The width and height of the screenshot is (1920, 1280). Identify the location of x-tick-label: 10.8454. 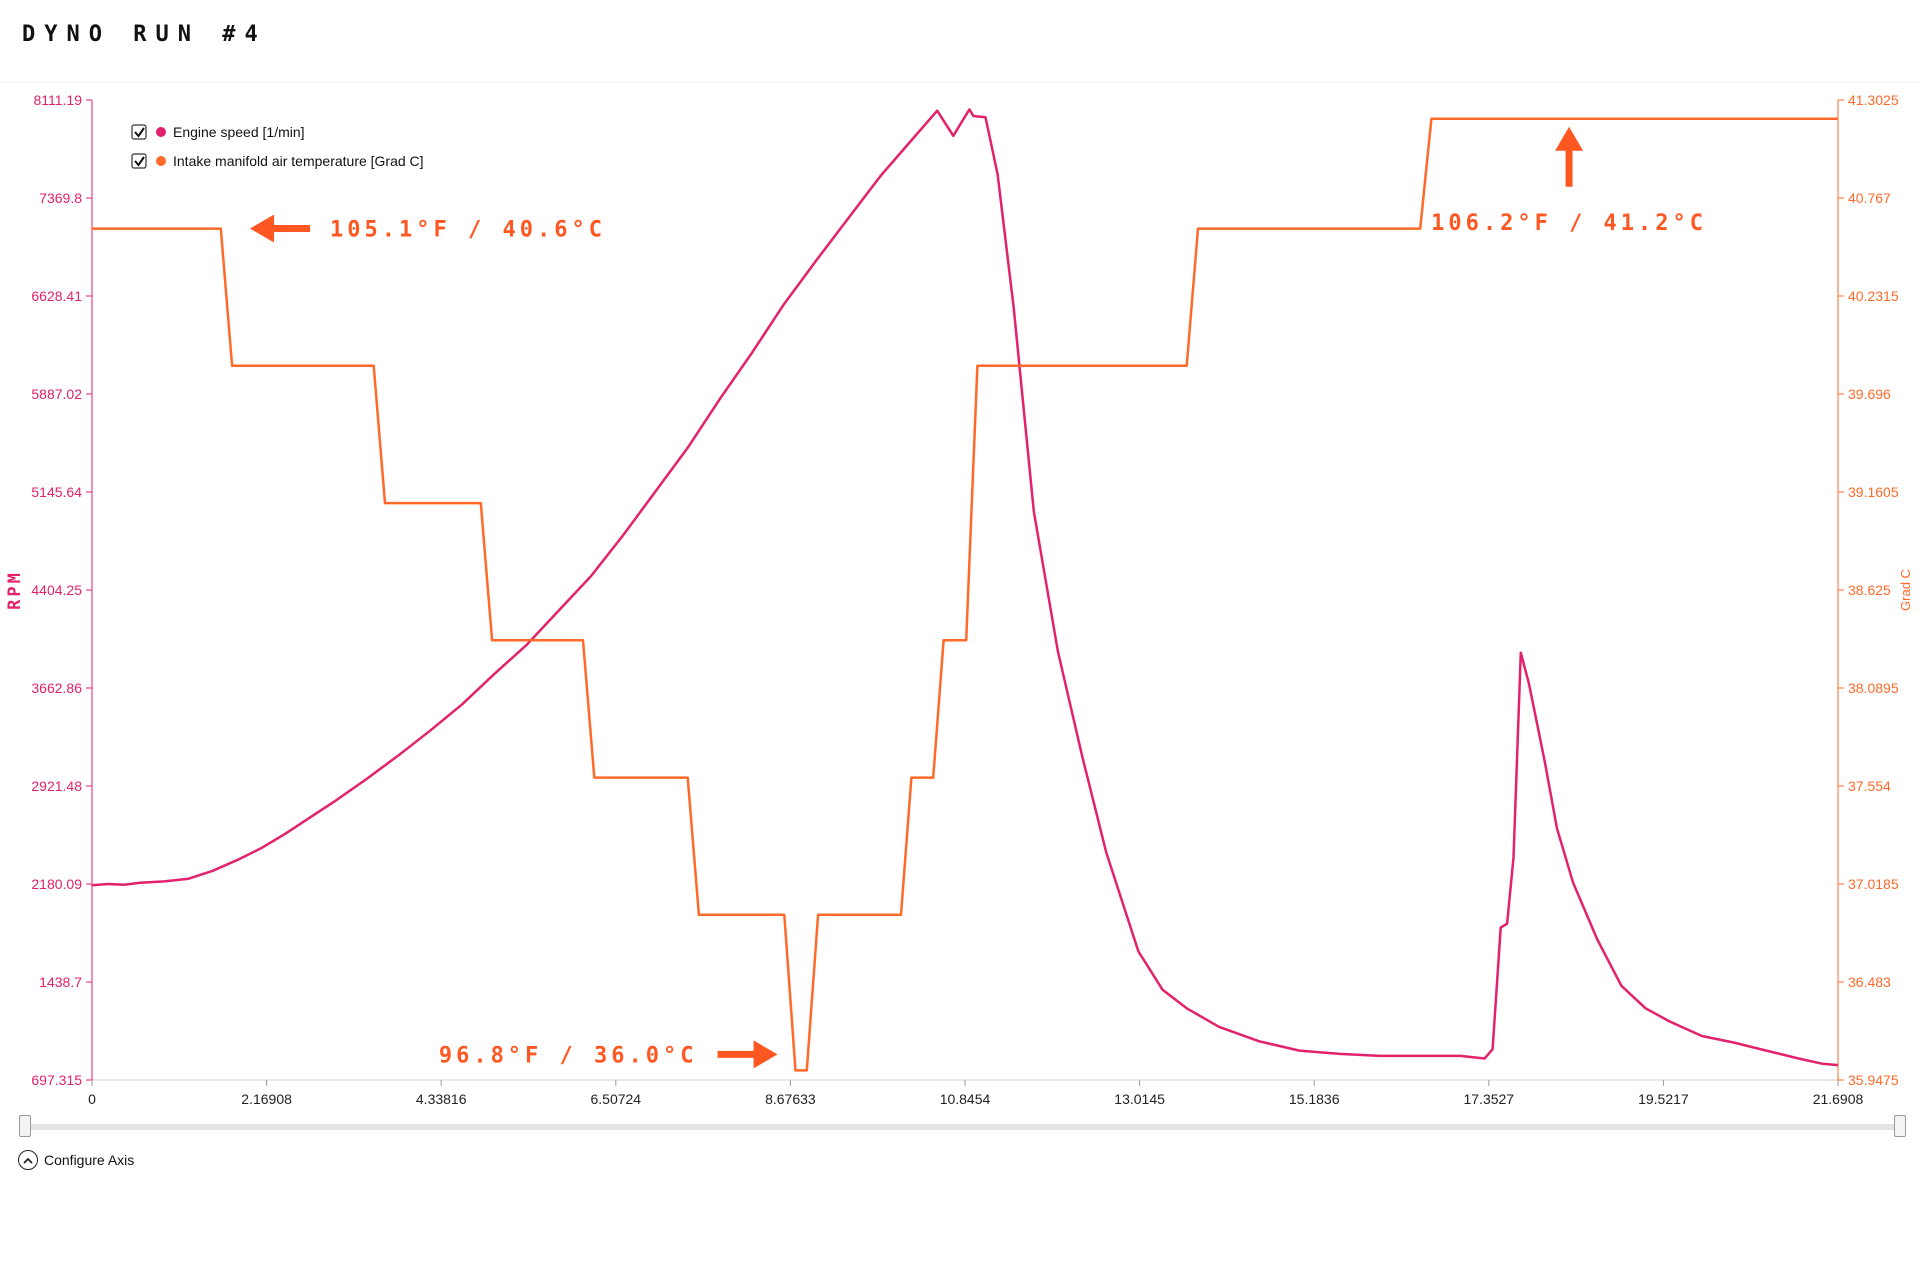
(965, 1099).